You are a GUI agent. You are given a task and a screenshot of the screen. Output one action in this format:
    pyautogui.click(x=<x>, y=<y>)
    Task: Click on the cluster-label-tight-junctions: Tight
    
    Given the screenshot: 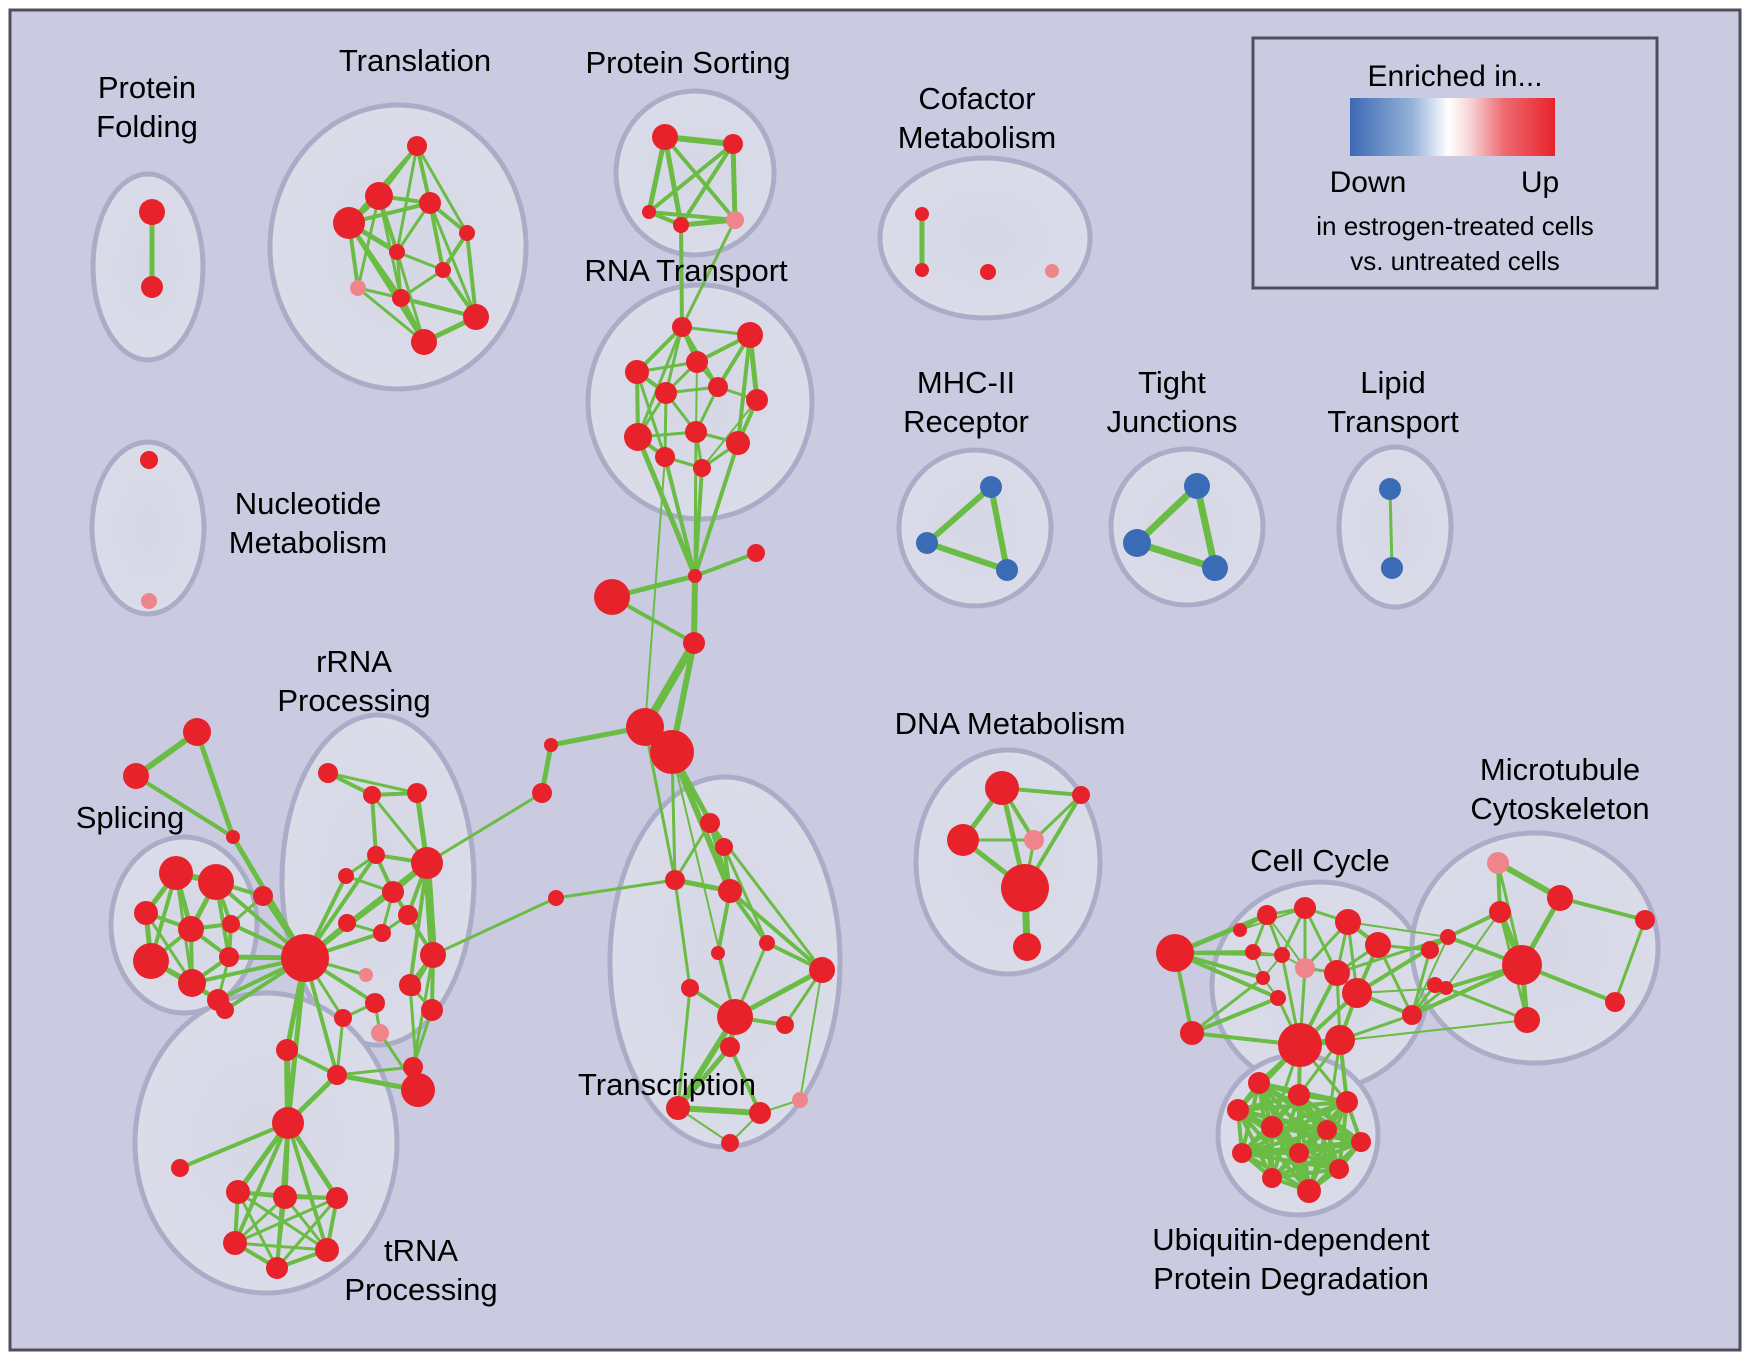 What is the action you would take?
    pyautogui.click(x=1172, y=382)
    